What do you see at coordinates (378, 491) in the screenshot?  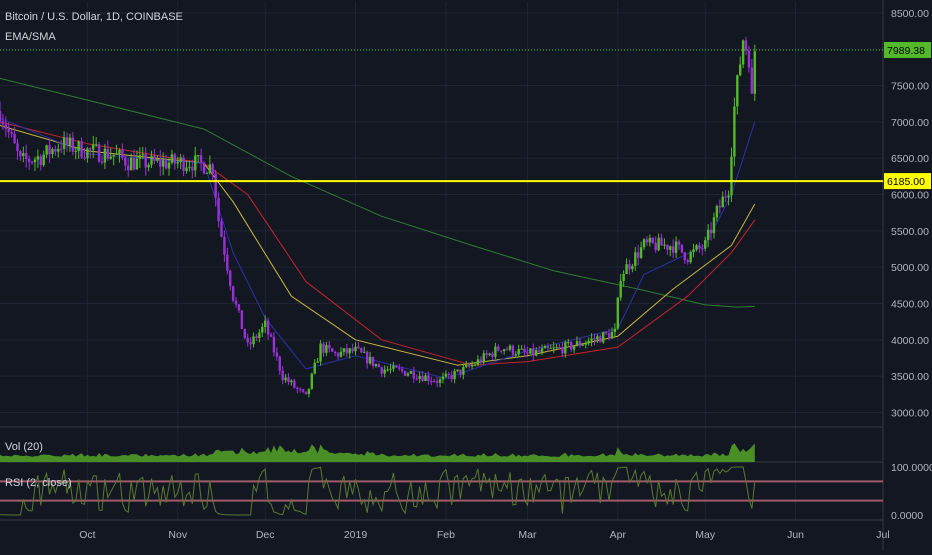 I see `rsi-line` at bounding box center [378, 491].